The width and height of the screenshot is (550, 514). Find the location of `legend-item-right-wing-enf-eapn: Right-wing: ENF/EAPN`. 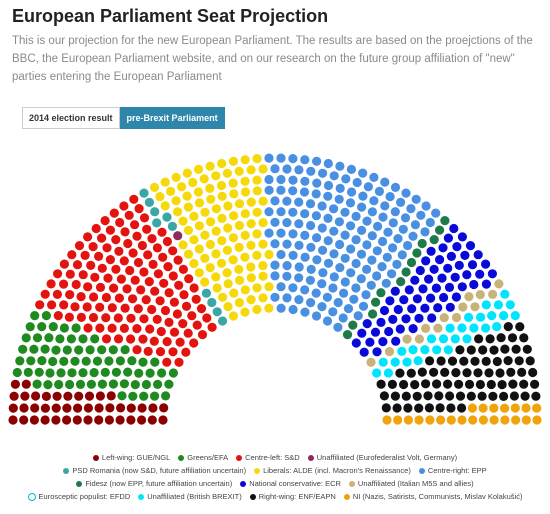

legend-item-right-wing-enf-eapn: Right-wing: ENF/EAPN is located at coordinates (292, 496).